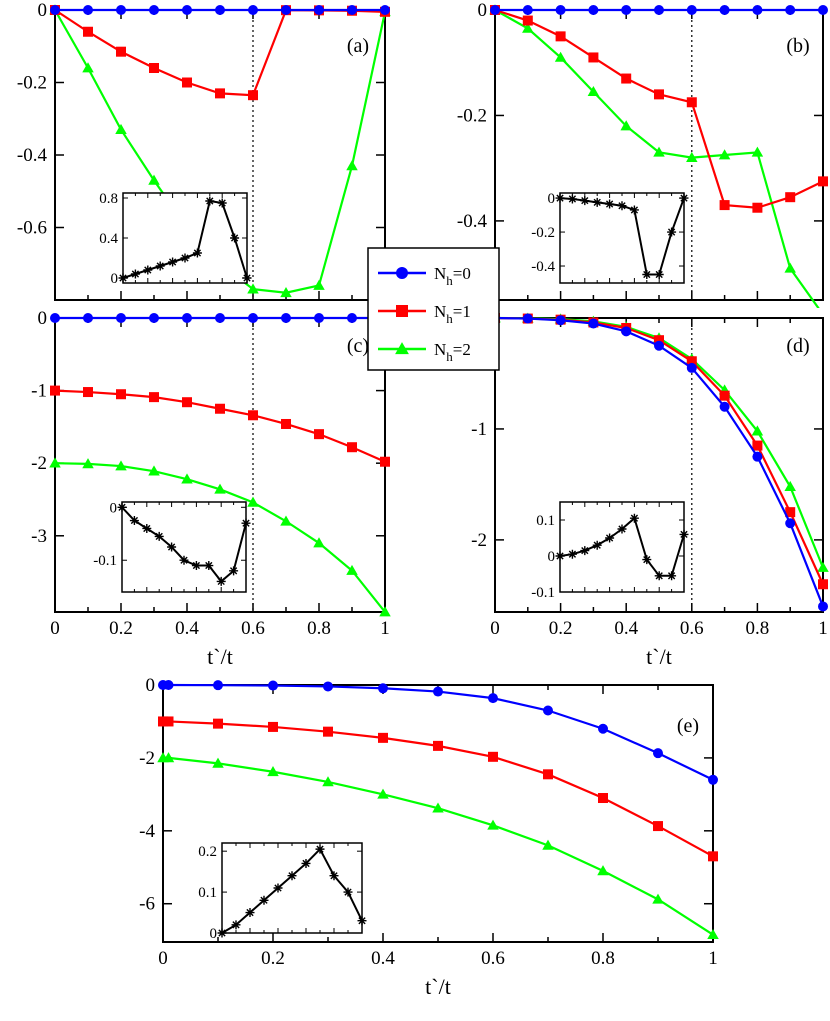 This screenshot has width=830, height=1021. What do you see at coordinates (543, 593) in the screenshot?
I see `inset-y-tick-label: -0.1` at bounding box center [543, 593].